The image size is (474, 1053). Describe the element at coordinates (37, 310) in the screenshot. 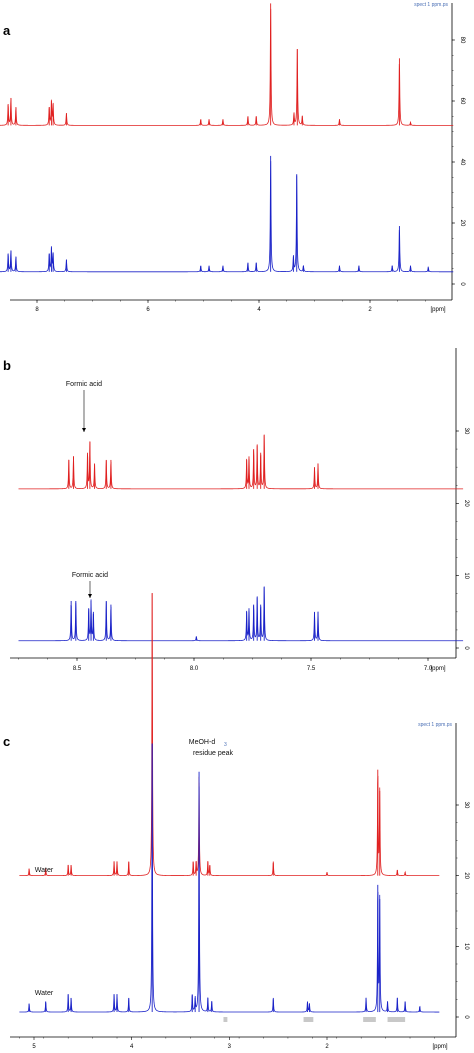

I see `x-tick-label: 8` at that location.